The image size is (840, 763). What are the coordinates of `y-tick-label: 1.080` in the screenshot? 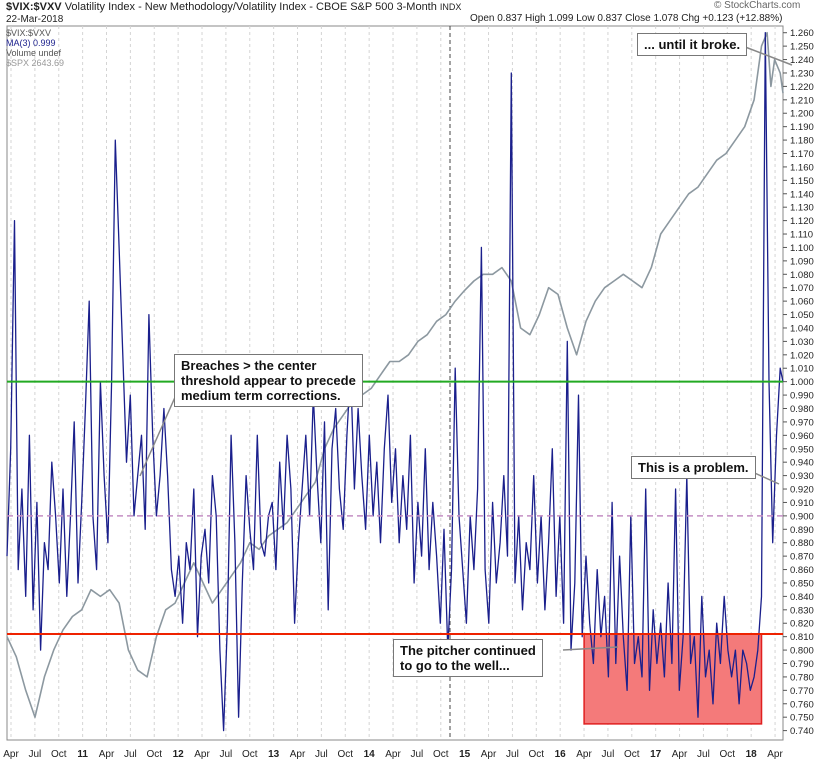 It's located at (802, 275).